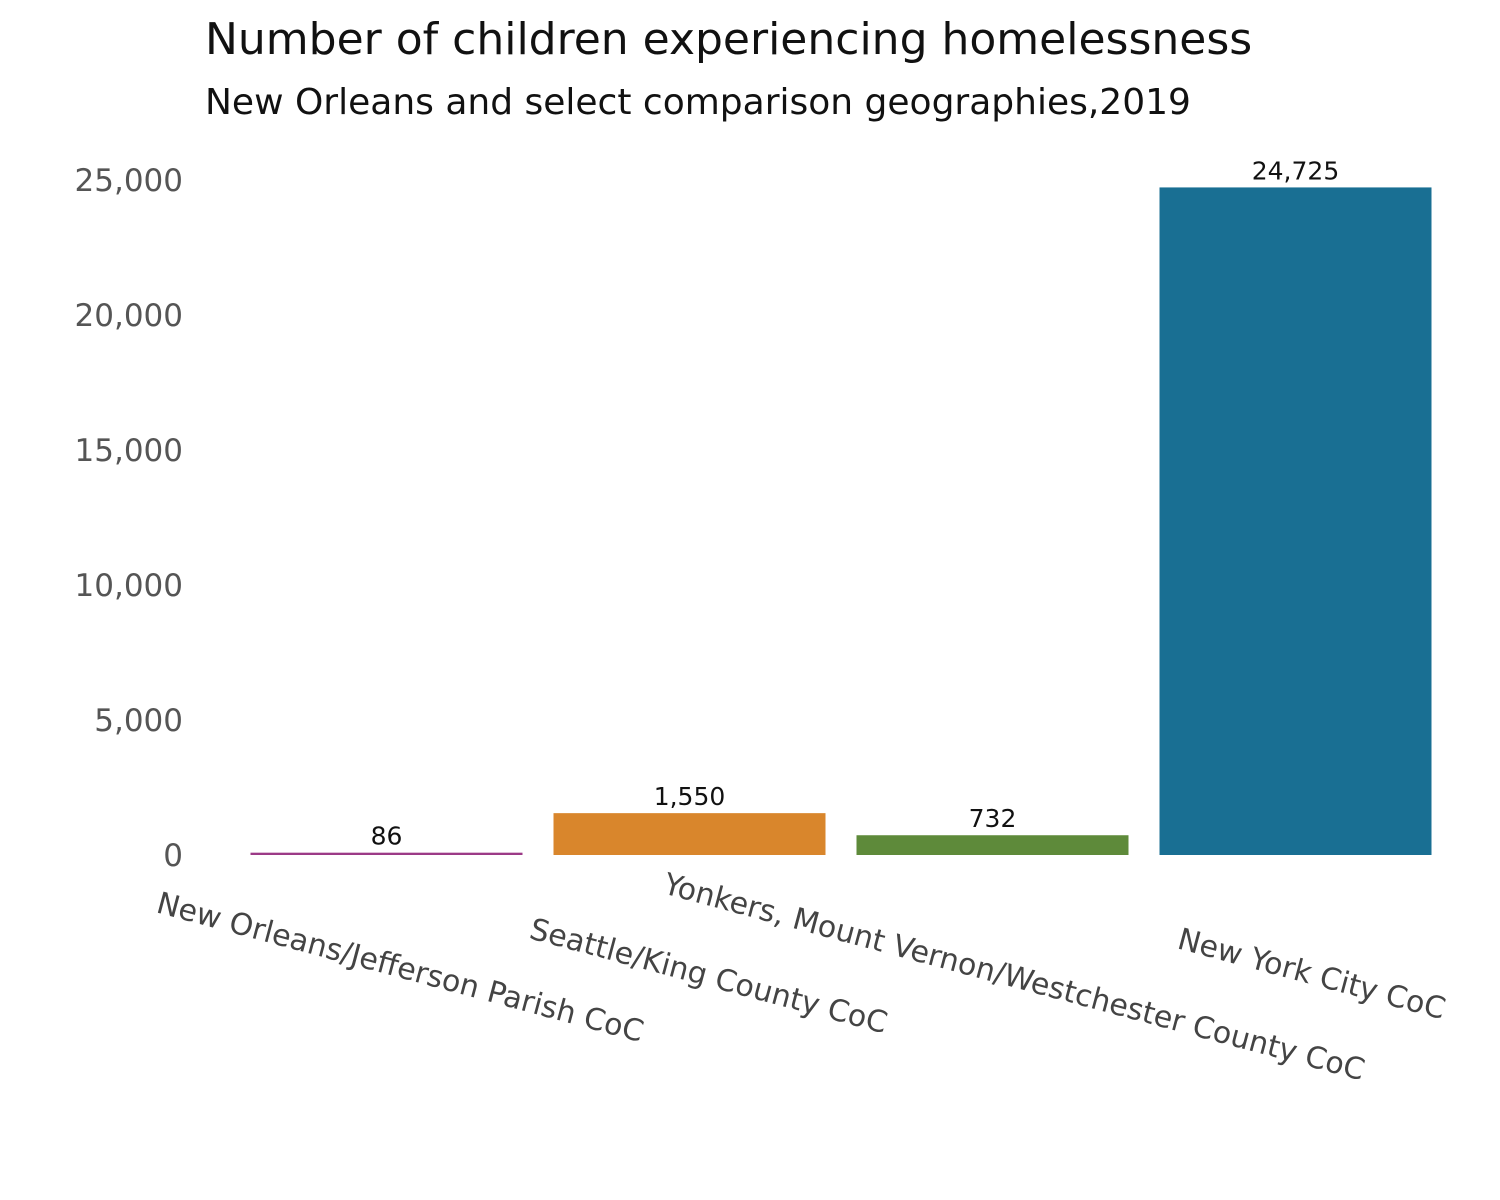 Image resolution: width=1500 pixels, height=1200 pixels. What do you see at coordinates (690, 796) in the screenshot?
I see `data-label: 1,550` at bounding box center [690, 796].